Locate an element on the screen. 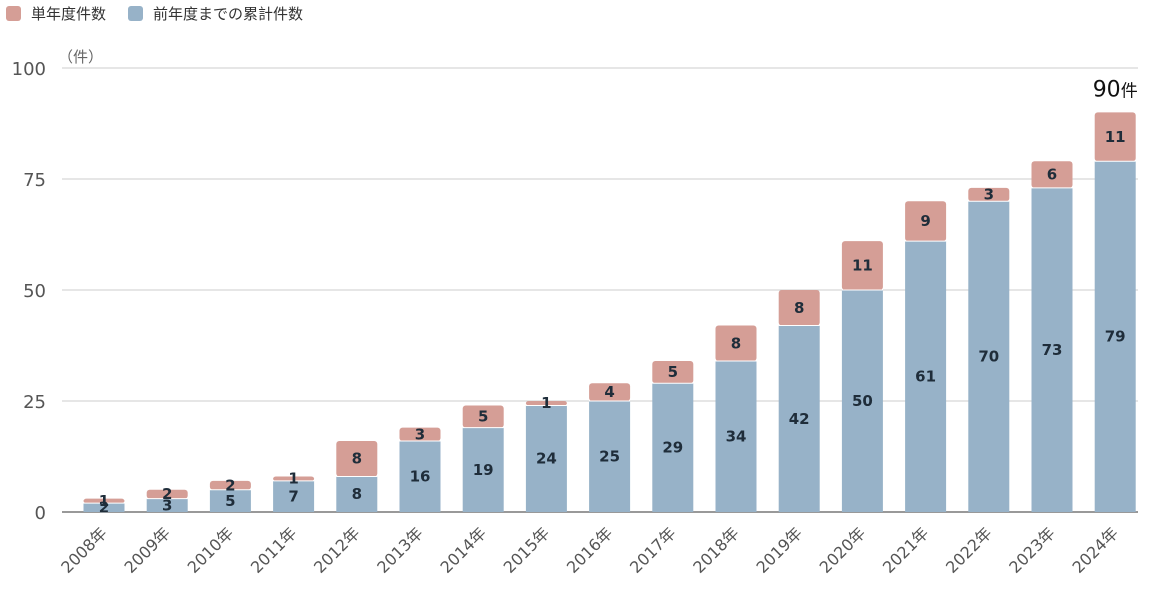 This screenshot has width=1153, height=593. y-tick-label: 100 is located at coordinates (29, 69).